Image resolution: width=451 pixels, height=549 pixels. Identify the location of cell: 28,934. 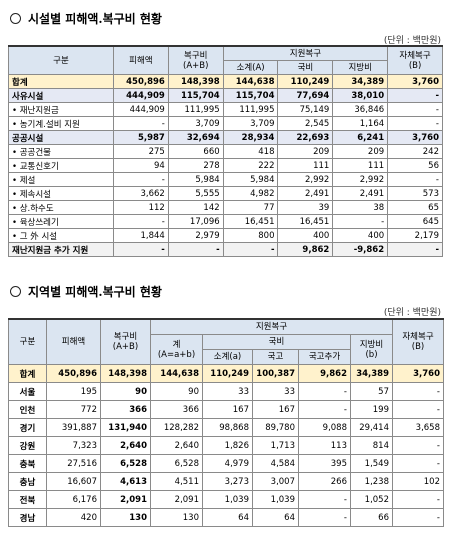
(250, 137).